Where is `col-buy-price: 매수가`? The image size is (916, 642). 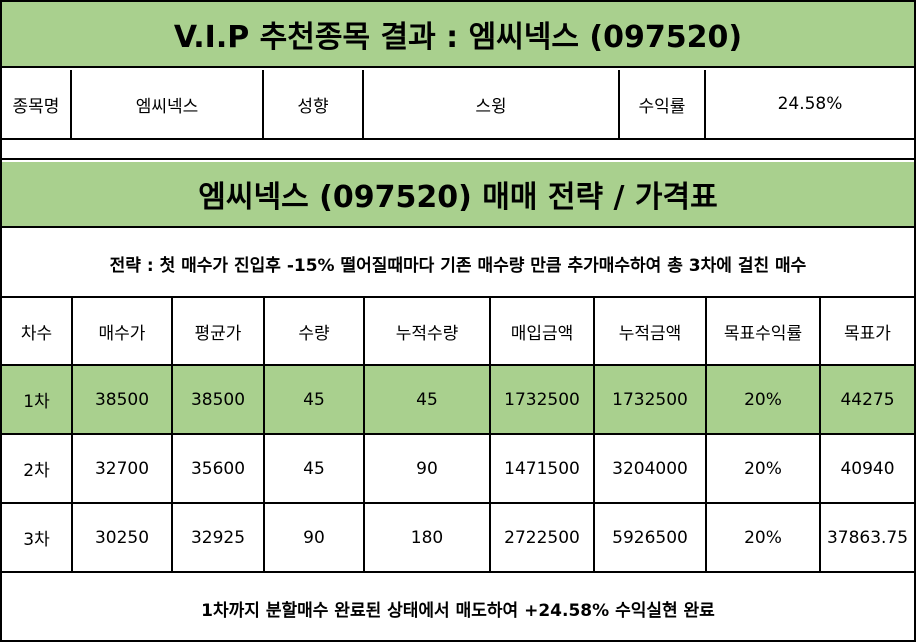 col-buy-price: 매수가 is located at coordinates (122, 332).